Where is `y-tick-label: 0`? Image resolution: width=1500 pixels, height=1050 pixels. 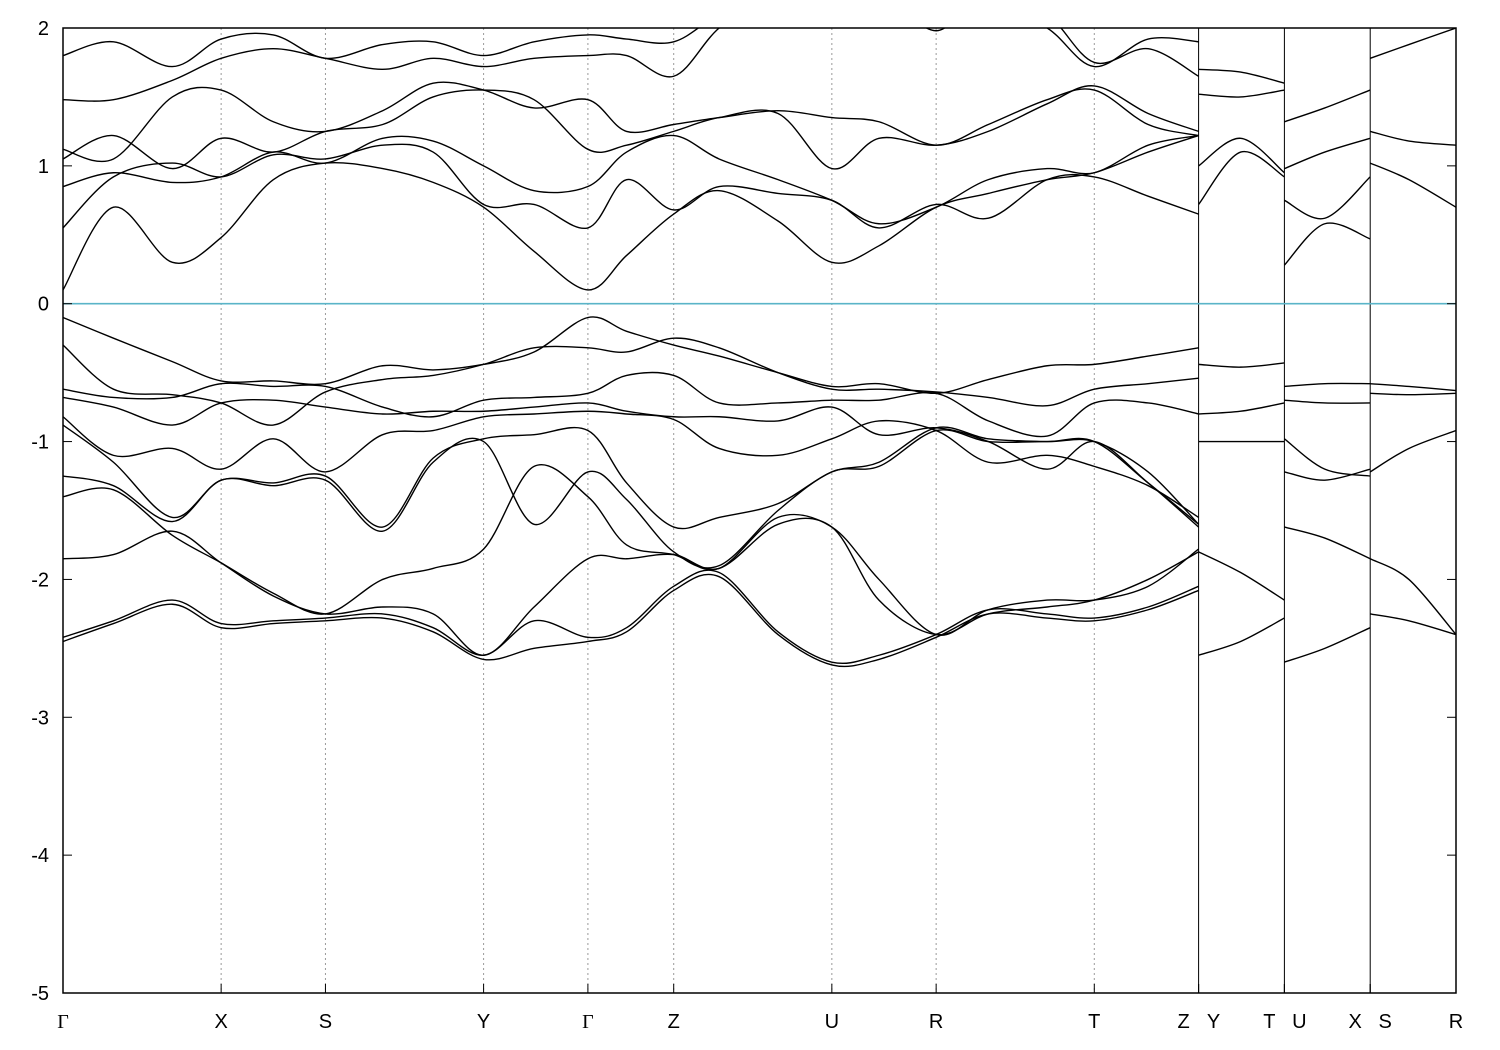 y-tick-label: 0 is located at coordinates (43, 305).